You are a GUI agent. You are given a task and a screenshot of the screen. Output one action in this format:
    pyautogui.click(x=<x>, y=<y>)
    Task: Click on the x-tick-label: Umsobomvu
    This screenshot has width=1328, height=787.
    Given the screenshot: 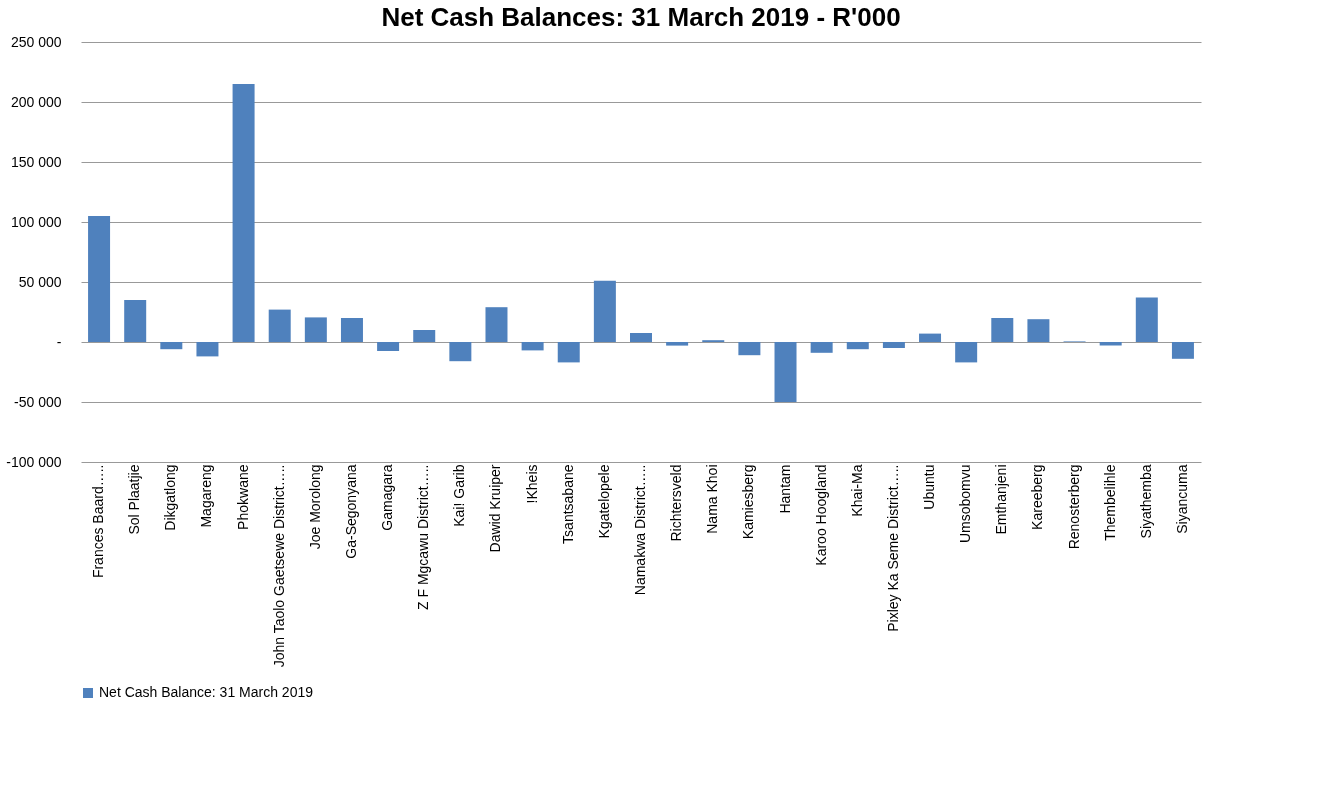 What is the action you would take?
    pyautogui.click(x=965, y=504)
    